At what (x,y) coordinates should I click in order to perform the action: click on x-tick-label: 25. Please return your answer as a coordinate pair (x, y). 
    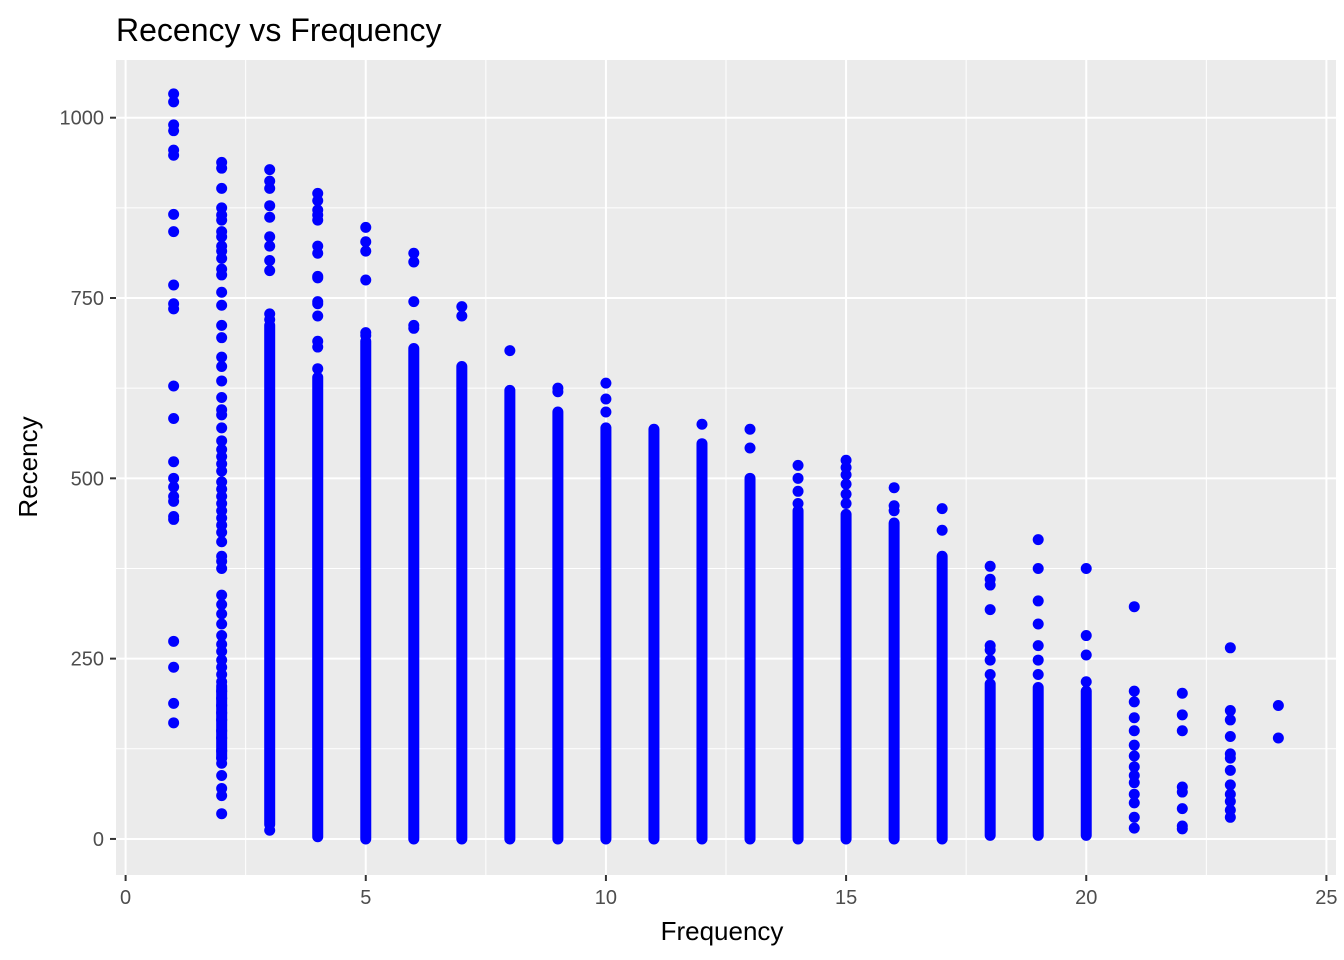
    Looking at the image, I should click on (1326, 898).